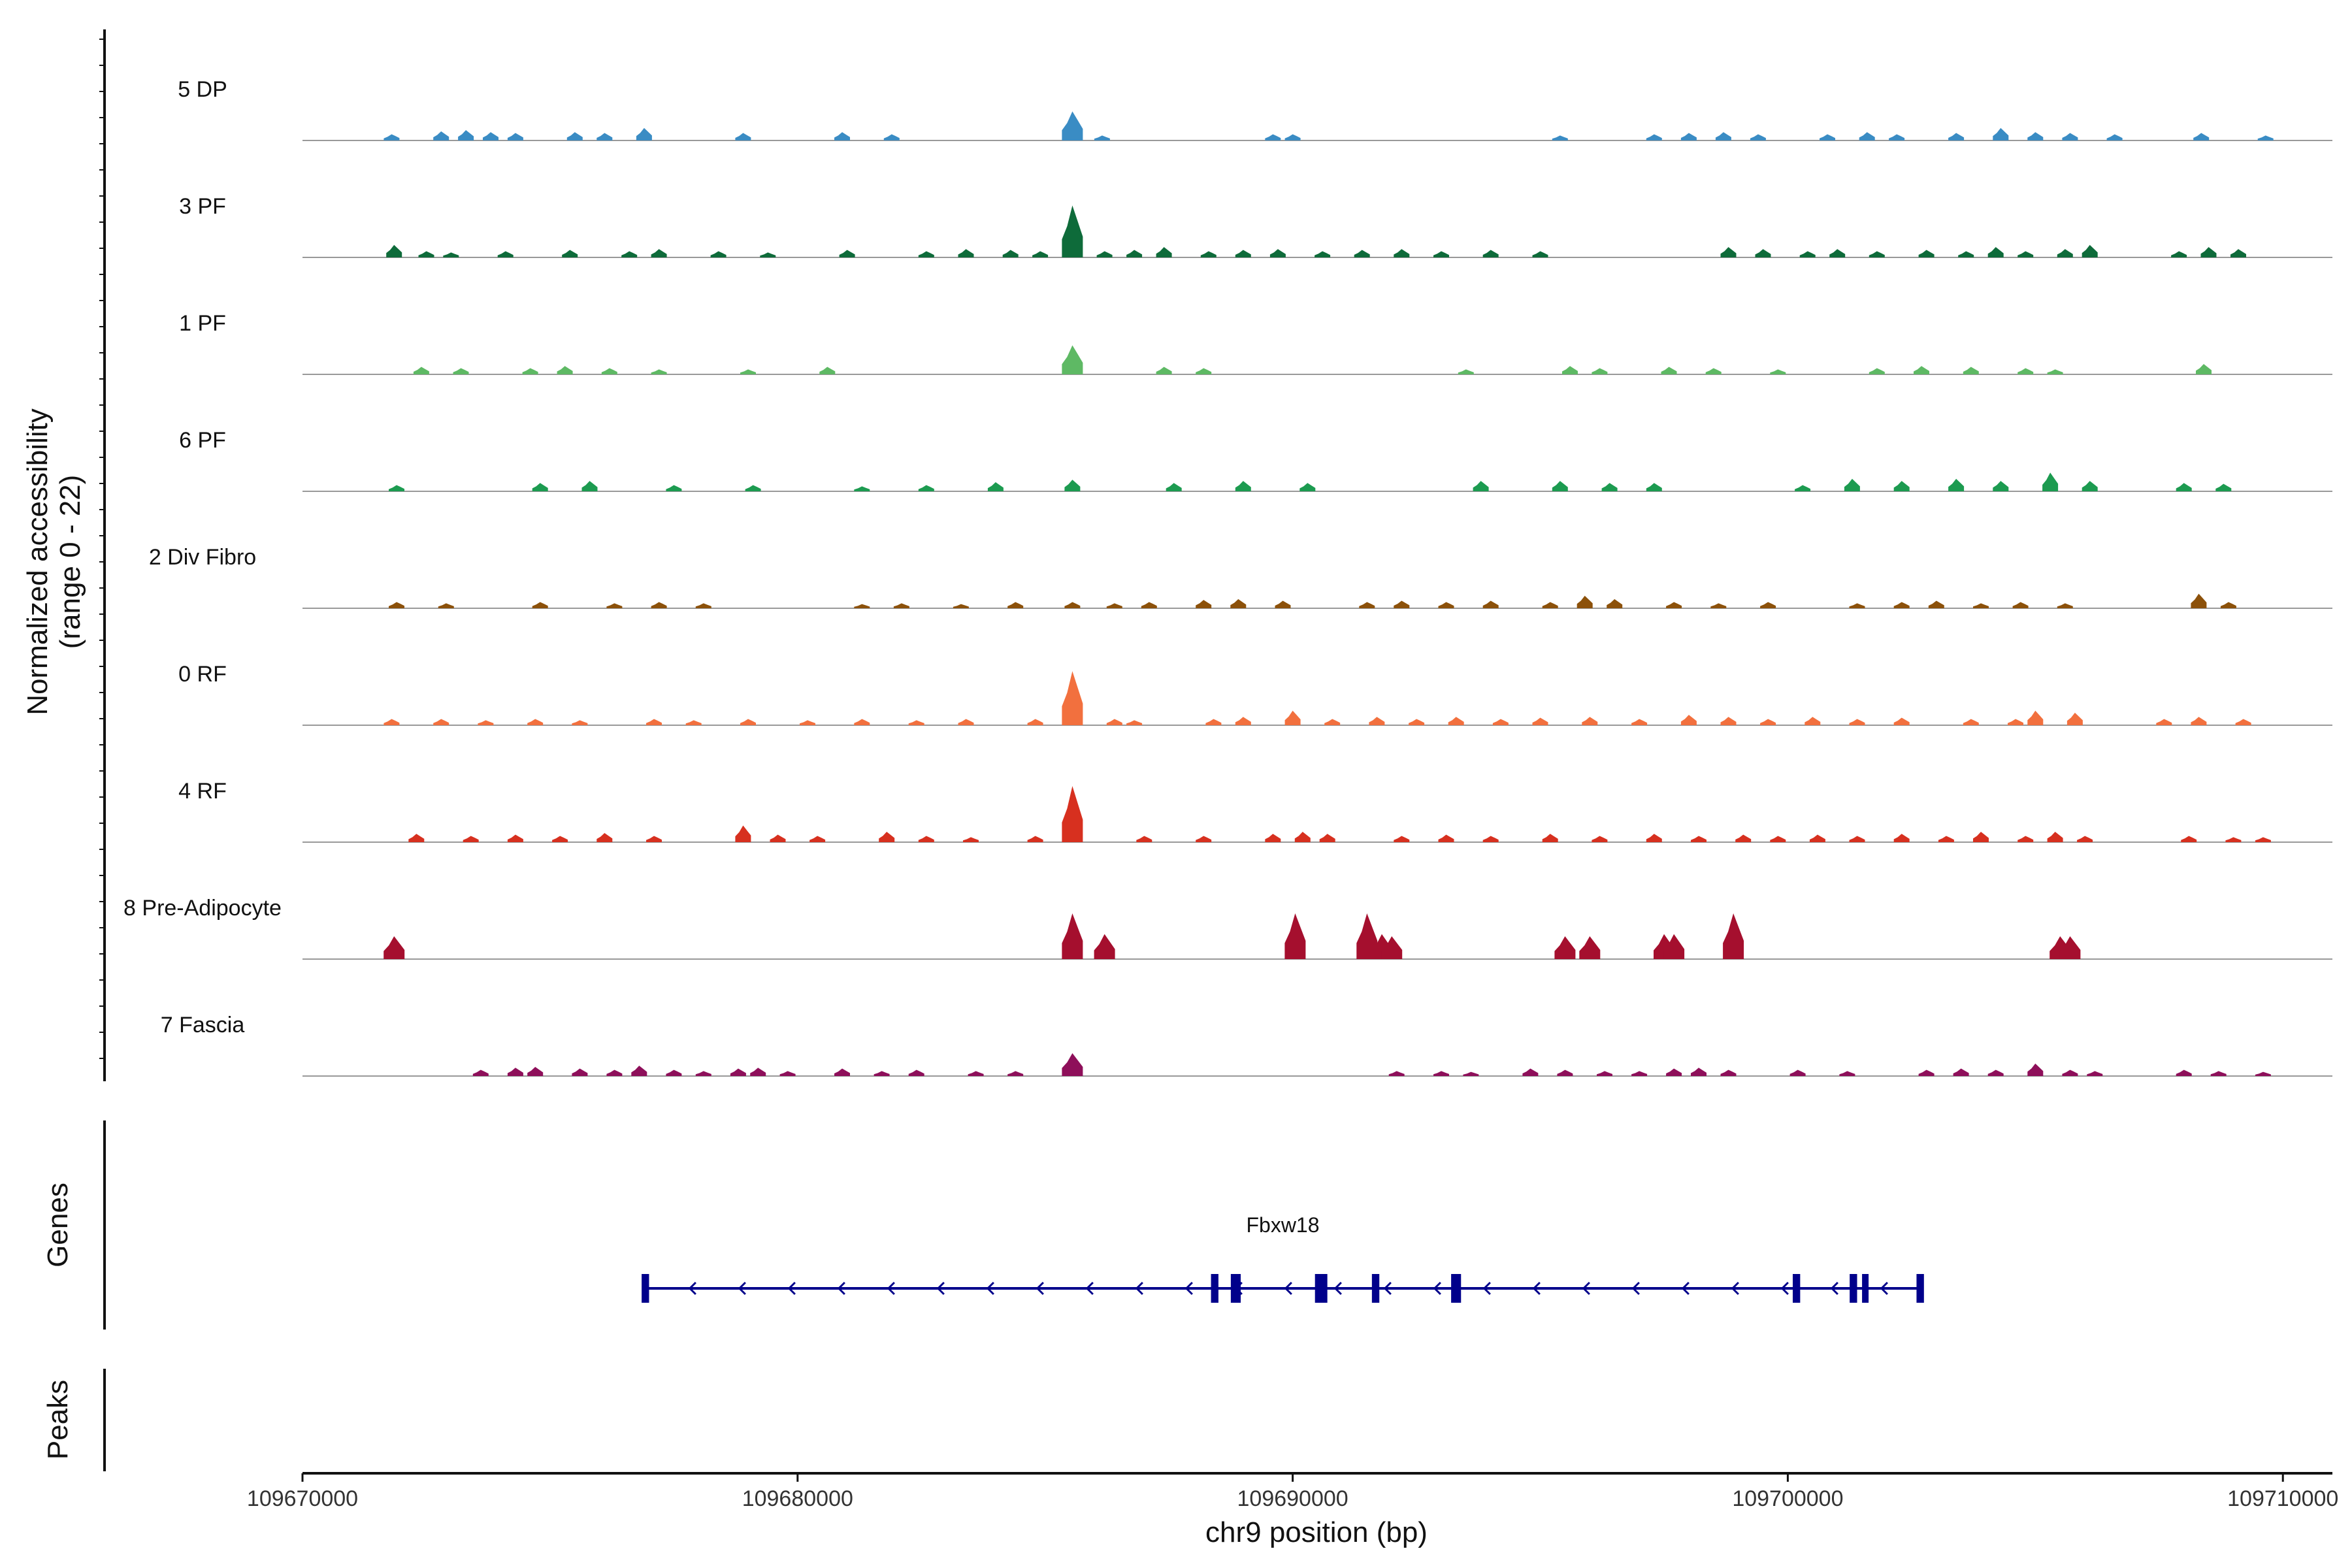 The width and height of the screenshot is (2352, 1568). I want to click on gene-model: Fbxw18, so click(1283, 1258).